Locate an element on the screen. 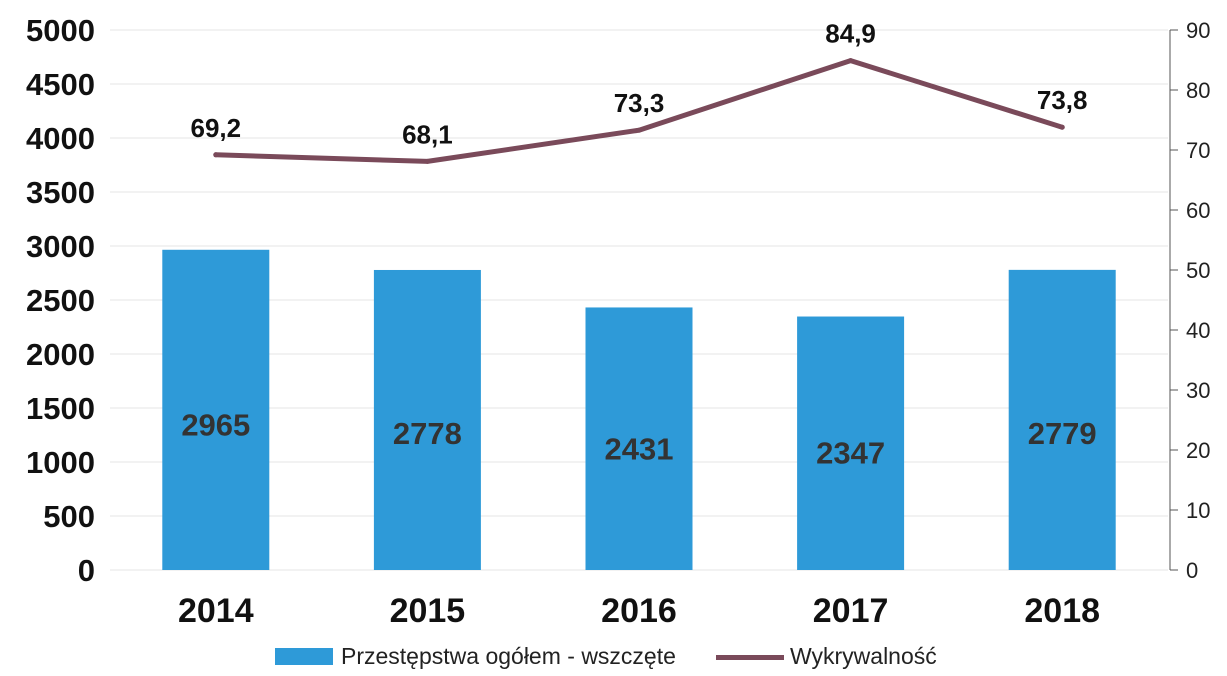 The image size is (1227, 676). right-tick-label: 10 is located at coordinates (1198, 510).